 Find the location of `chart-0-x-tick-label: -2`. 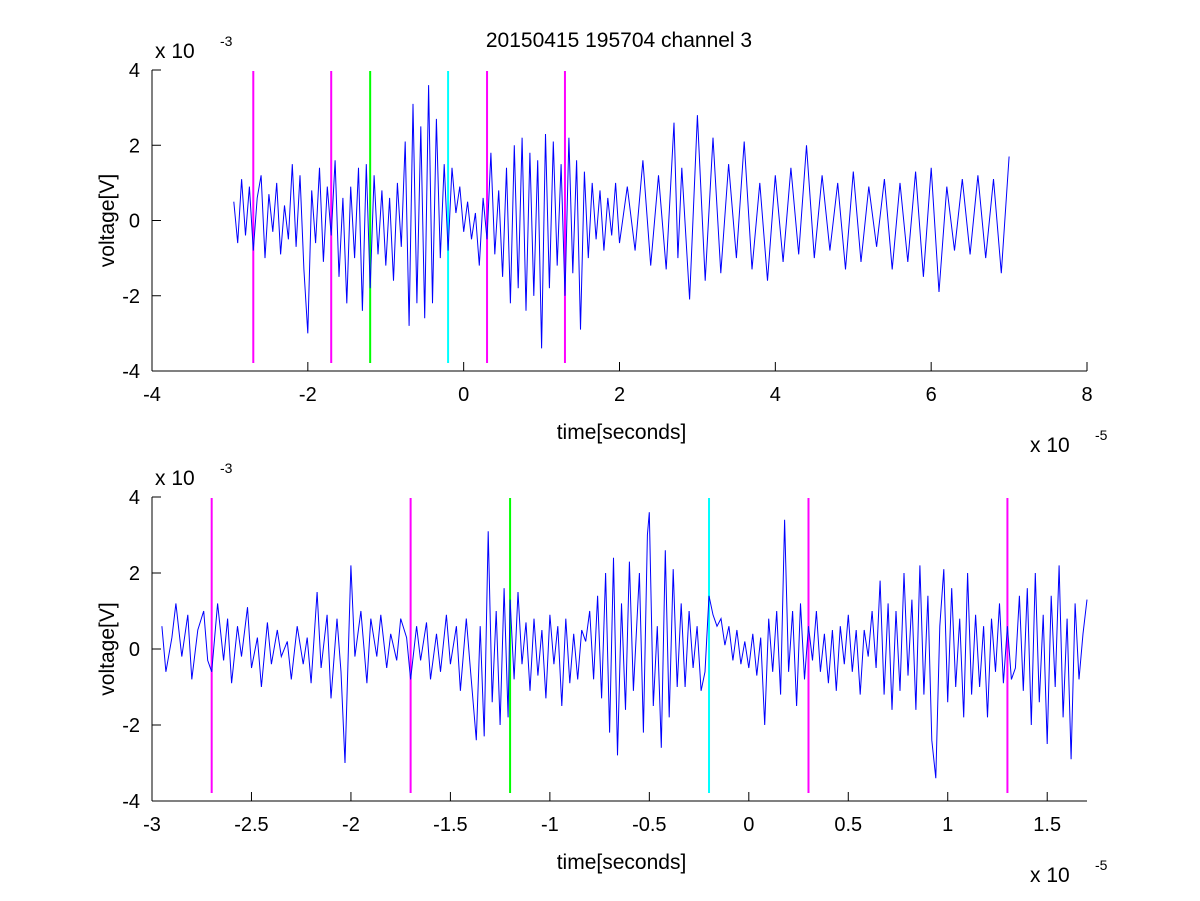

chart-0-x-tick-label: -2 is located at coordinates (308, 395).